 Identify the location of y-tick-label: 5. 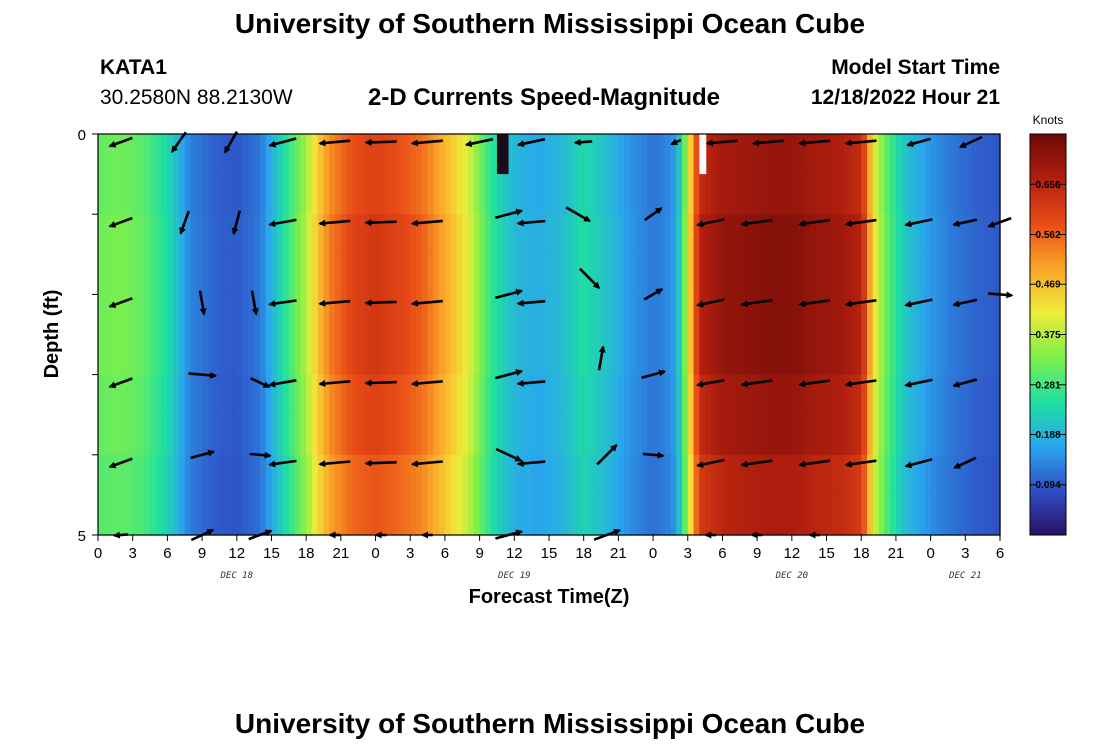
(82, 536).